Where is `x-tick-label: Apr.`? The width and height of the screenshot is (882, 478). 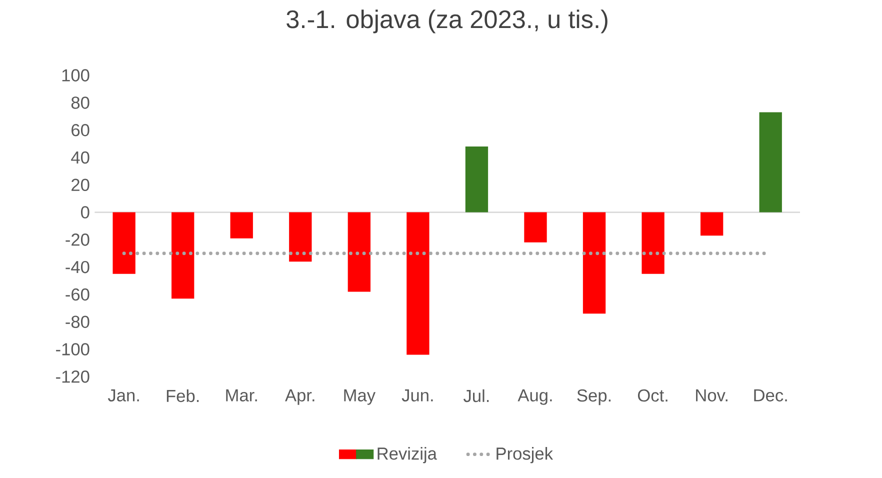 x-tick-label: Apr. is located at coordinates (299, 397).